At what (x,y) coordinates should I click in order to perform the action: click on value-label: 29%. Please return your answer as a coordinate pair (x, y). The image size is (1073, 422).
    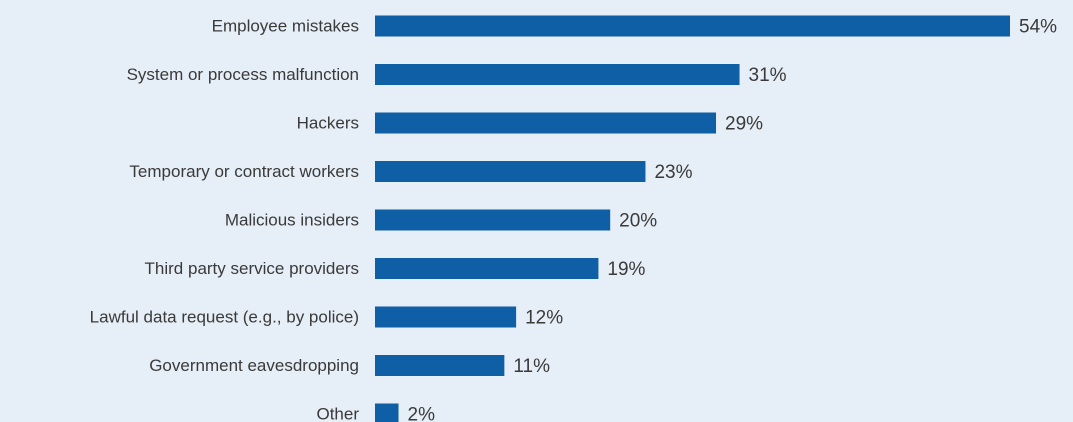
    Looking at the image, I should click on (744, 124).